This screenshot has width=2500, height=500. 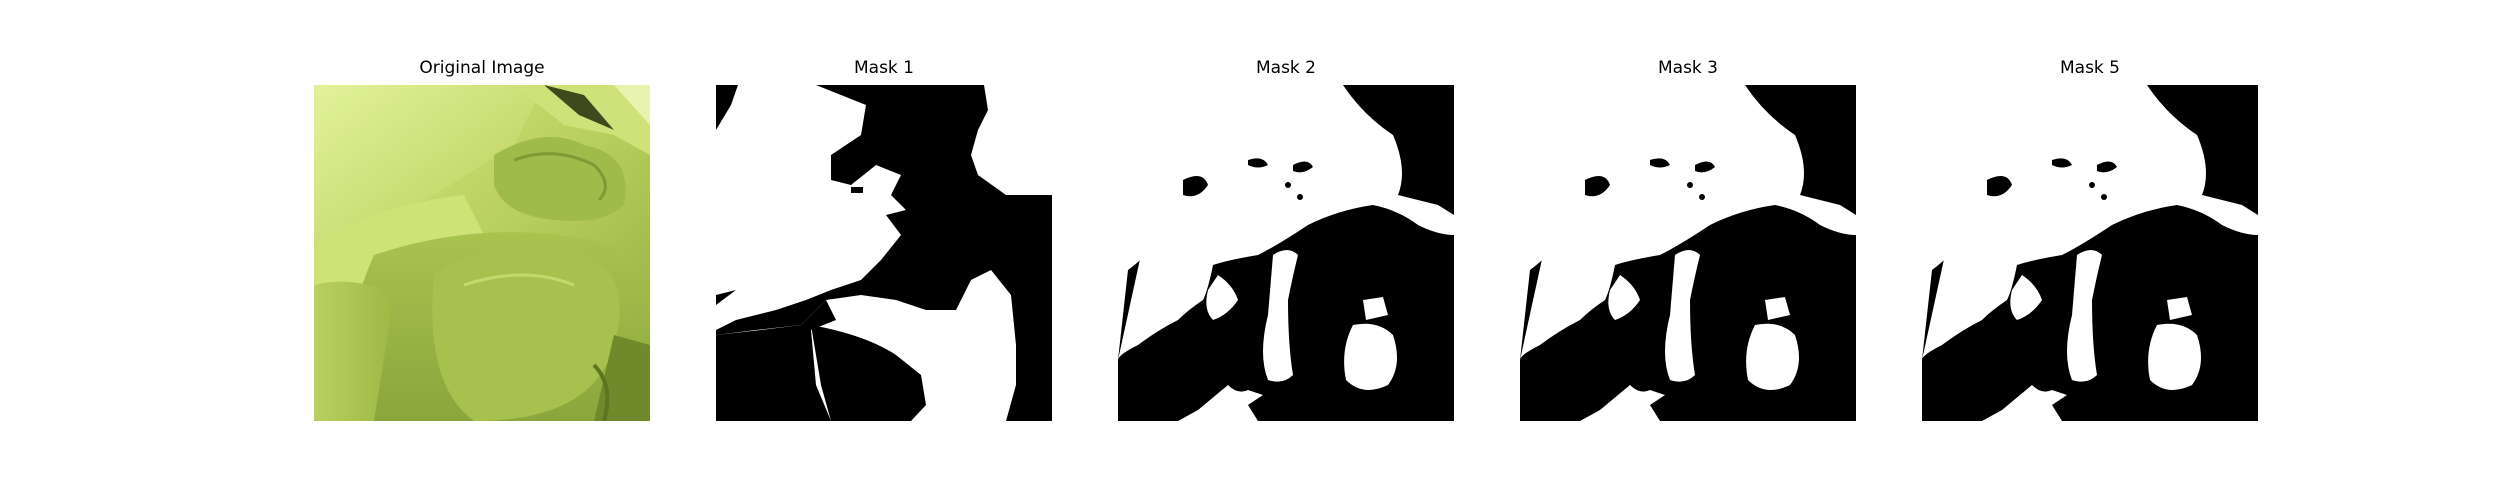 What do you see at coordinates (1285, 68) in the screenshot?
I see `panel-title-mask-2: Mask 2` at bounding box center [1285, 68].